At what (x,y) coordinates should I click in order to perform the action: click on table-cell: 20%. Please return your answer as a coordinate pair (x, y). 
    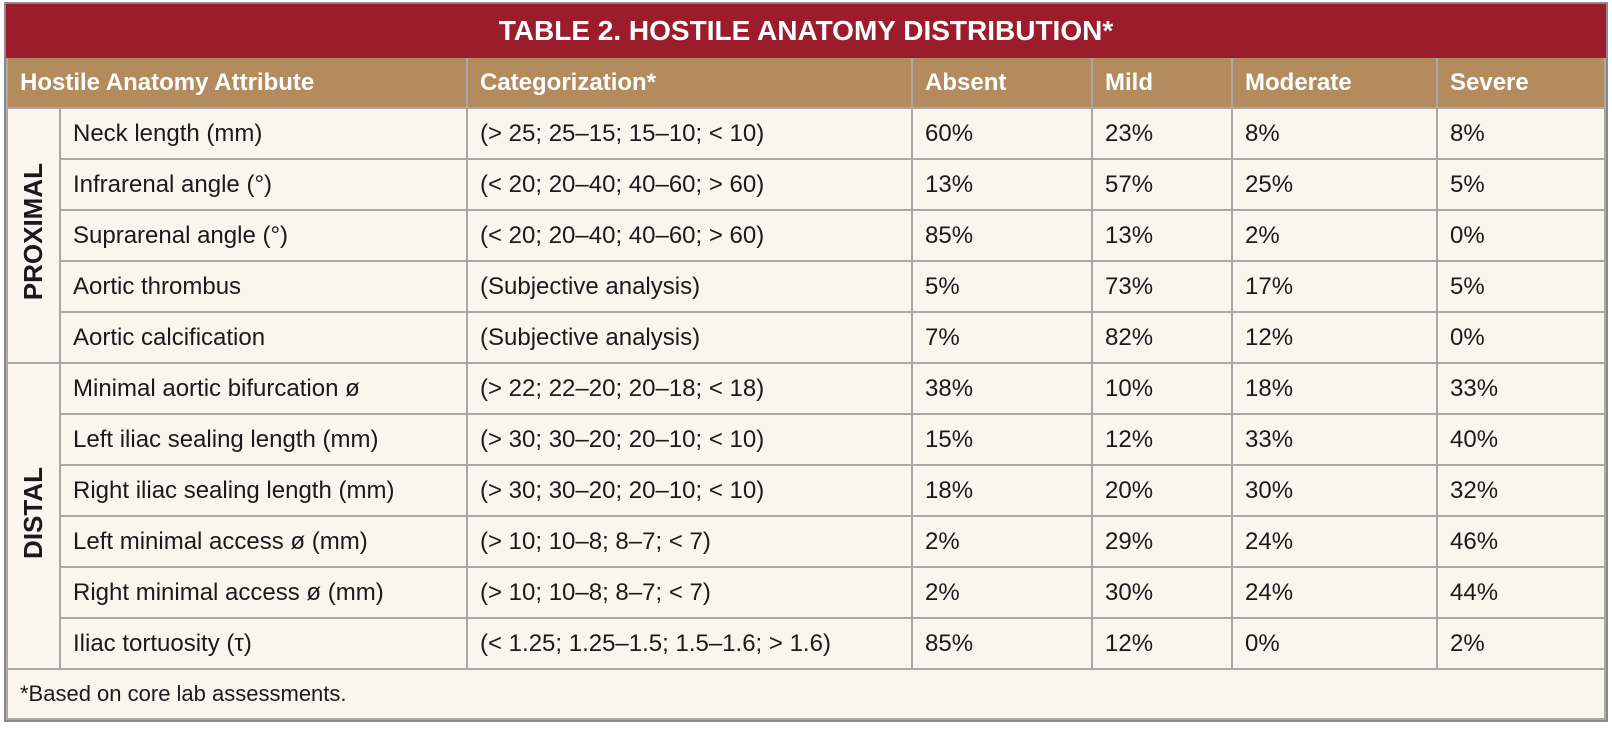
    Looking at the image, I should click on (1162, 490).